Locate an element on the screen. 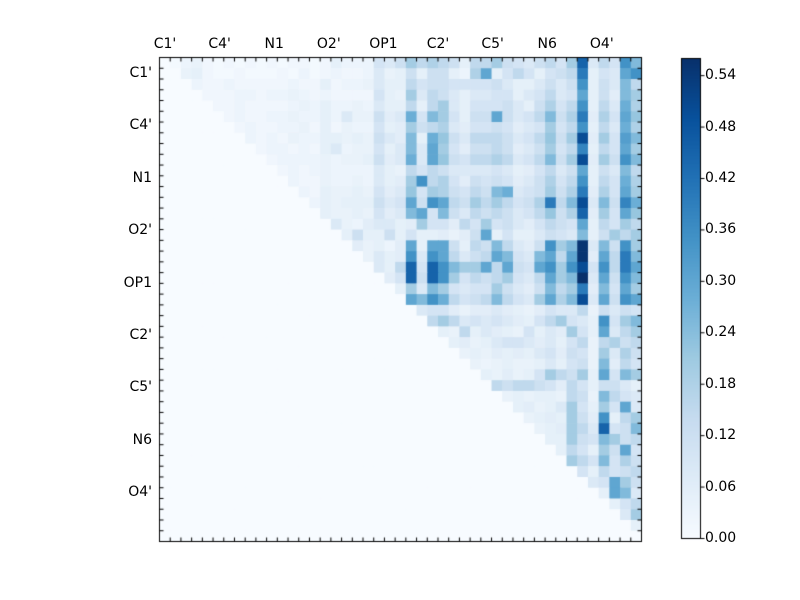 The image size is (800, 600). y-axis-tick-label-O2': O2' is located at coordinates (140, 230).